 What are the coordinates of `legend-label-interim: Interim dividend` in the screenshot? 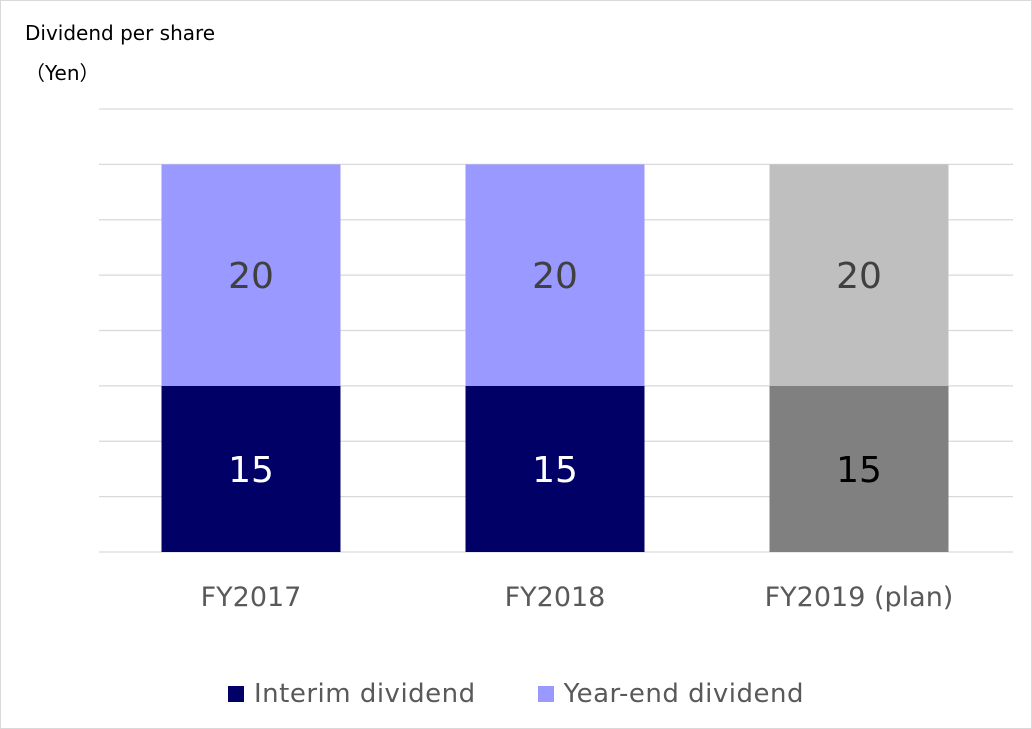 It's located at (364, 694).